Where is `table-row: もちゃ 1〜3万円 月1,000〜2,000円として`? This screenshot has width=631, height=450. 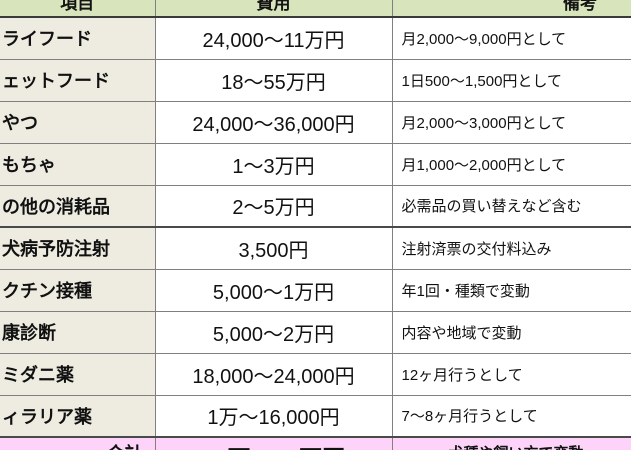 table-row: もちゃ 1〜3万円 月1,000〜2,000円として is located at coordinates (315, 164).